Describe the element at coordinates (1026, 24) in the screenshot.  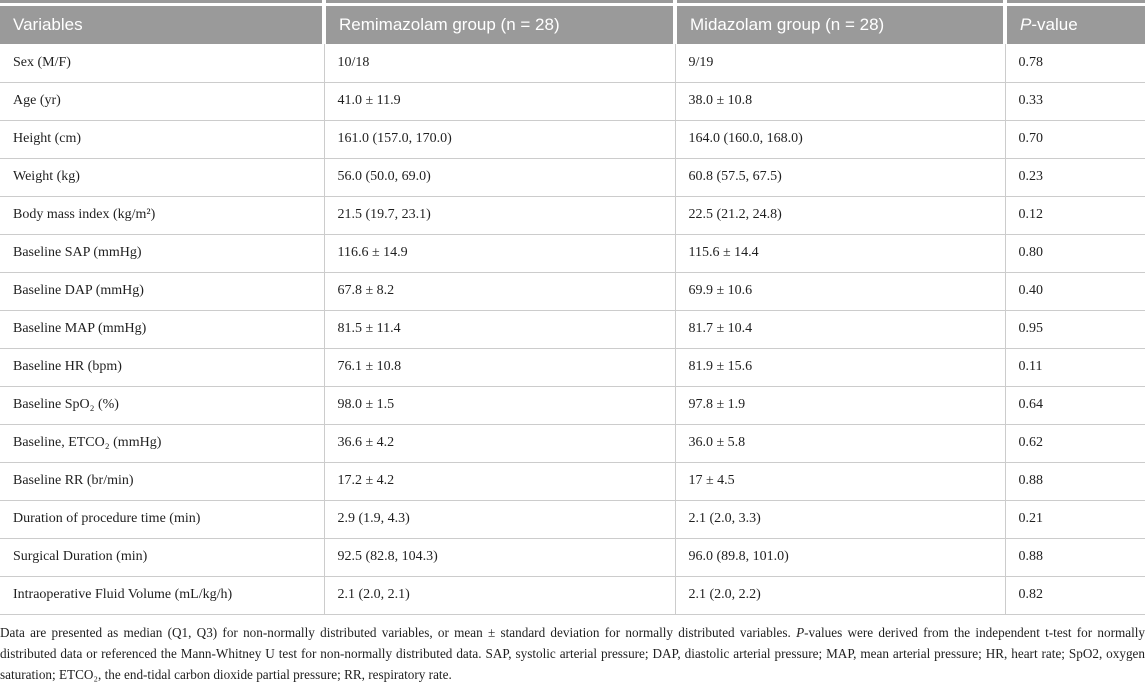
I see `pvalue-italic-p: P` at that location.